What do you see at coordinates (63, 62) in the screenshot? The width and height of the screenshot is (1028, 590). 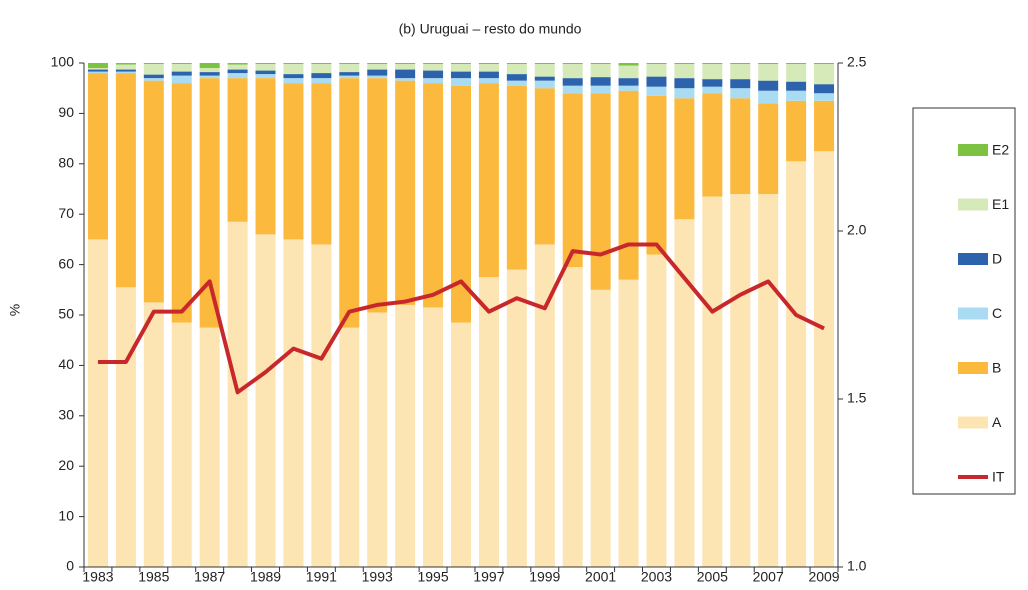 I see `y-tick-label: 100` at bounding box center [63, 62].